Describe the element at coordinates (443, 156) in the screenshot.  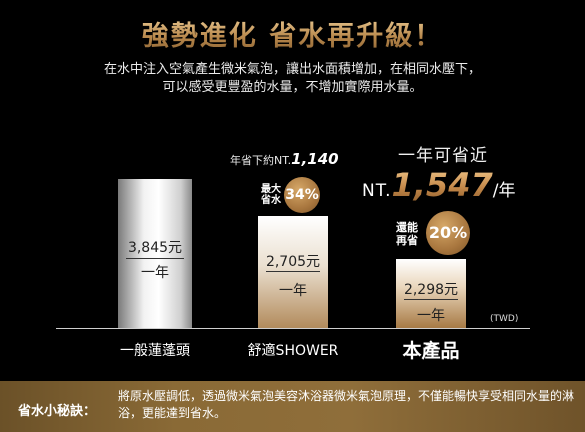
I see `product-saving-head: 一年可省近` at that location.